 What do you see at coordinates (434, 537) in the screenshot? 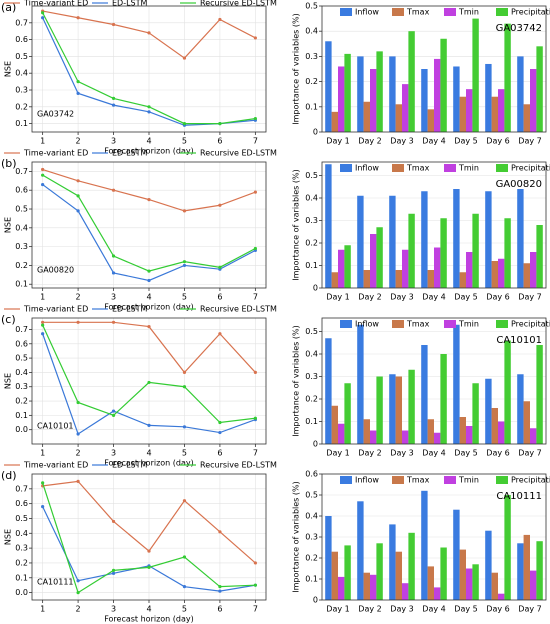
I see `plot-frame` at bounding box center [434, 537].